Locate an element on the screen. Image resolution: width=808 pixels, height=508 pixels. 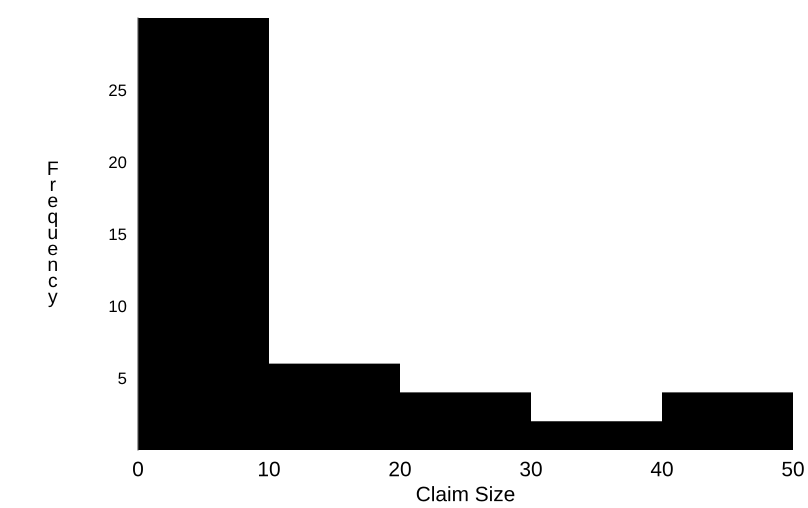
x-tick-label: 20 is located at coordinates (400, 469).